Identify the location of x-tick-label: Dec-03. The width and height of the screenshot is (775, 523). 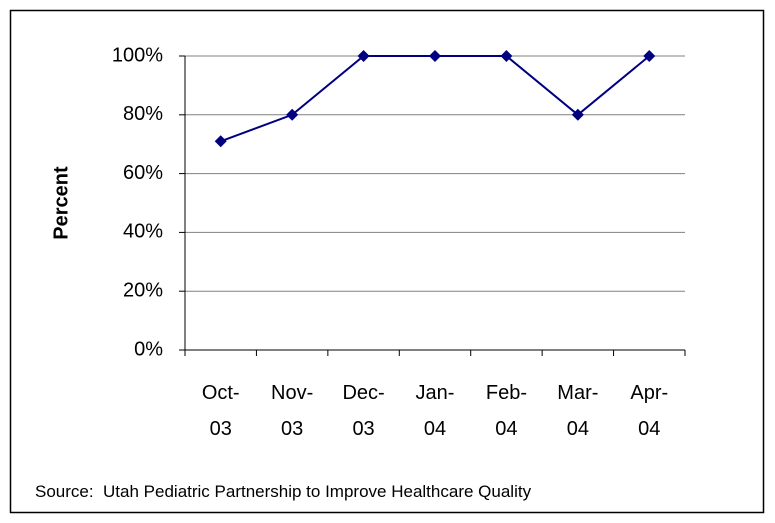
(363, 411).